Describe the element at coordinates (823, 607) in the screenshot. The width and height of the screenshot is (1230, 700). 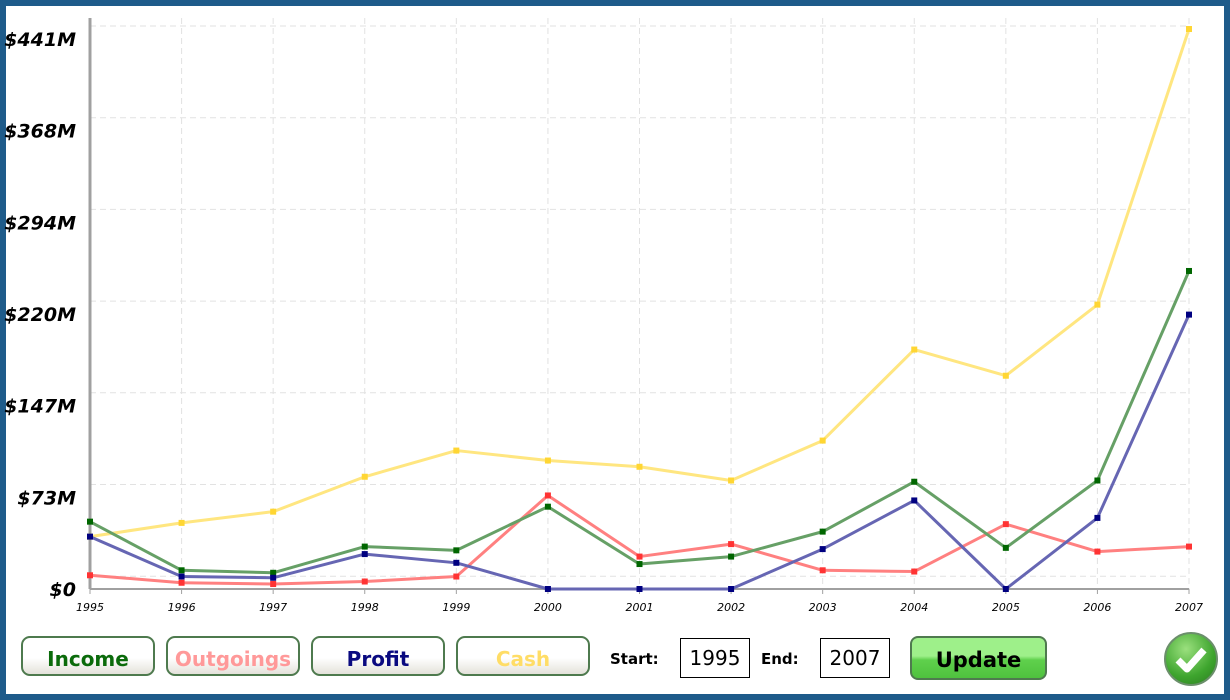
I see `x-tick-label: 2003` at that location.